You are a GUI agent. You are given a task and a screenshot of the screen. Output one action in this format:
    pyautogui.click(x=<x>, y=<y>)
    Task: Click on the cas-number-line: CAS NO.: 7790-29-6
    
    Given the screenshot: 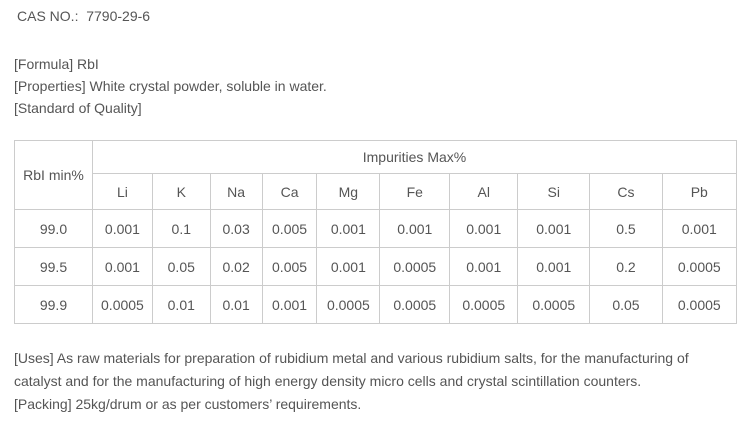 What is the action you would take?
    pyautogui.click(x=84, y=16)
    